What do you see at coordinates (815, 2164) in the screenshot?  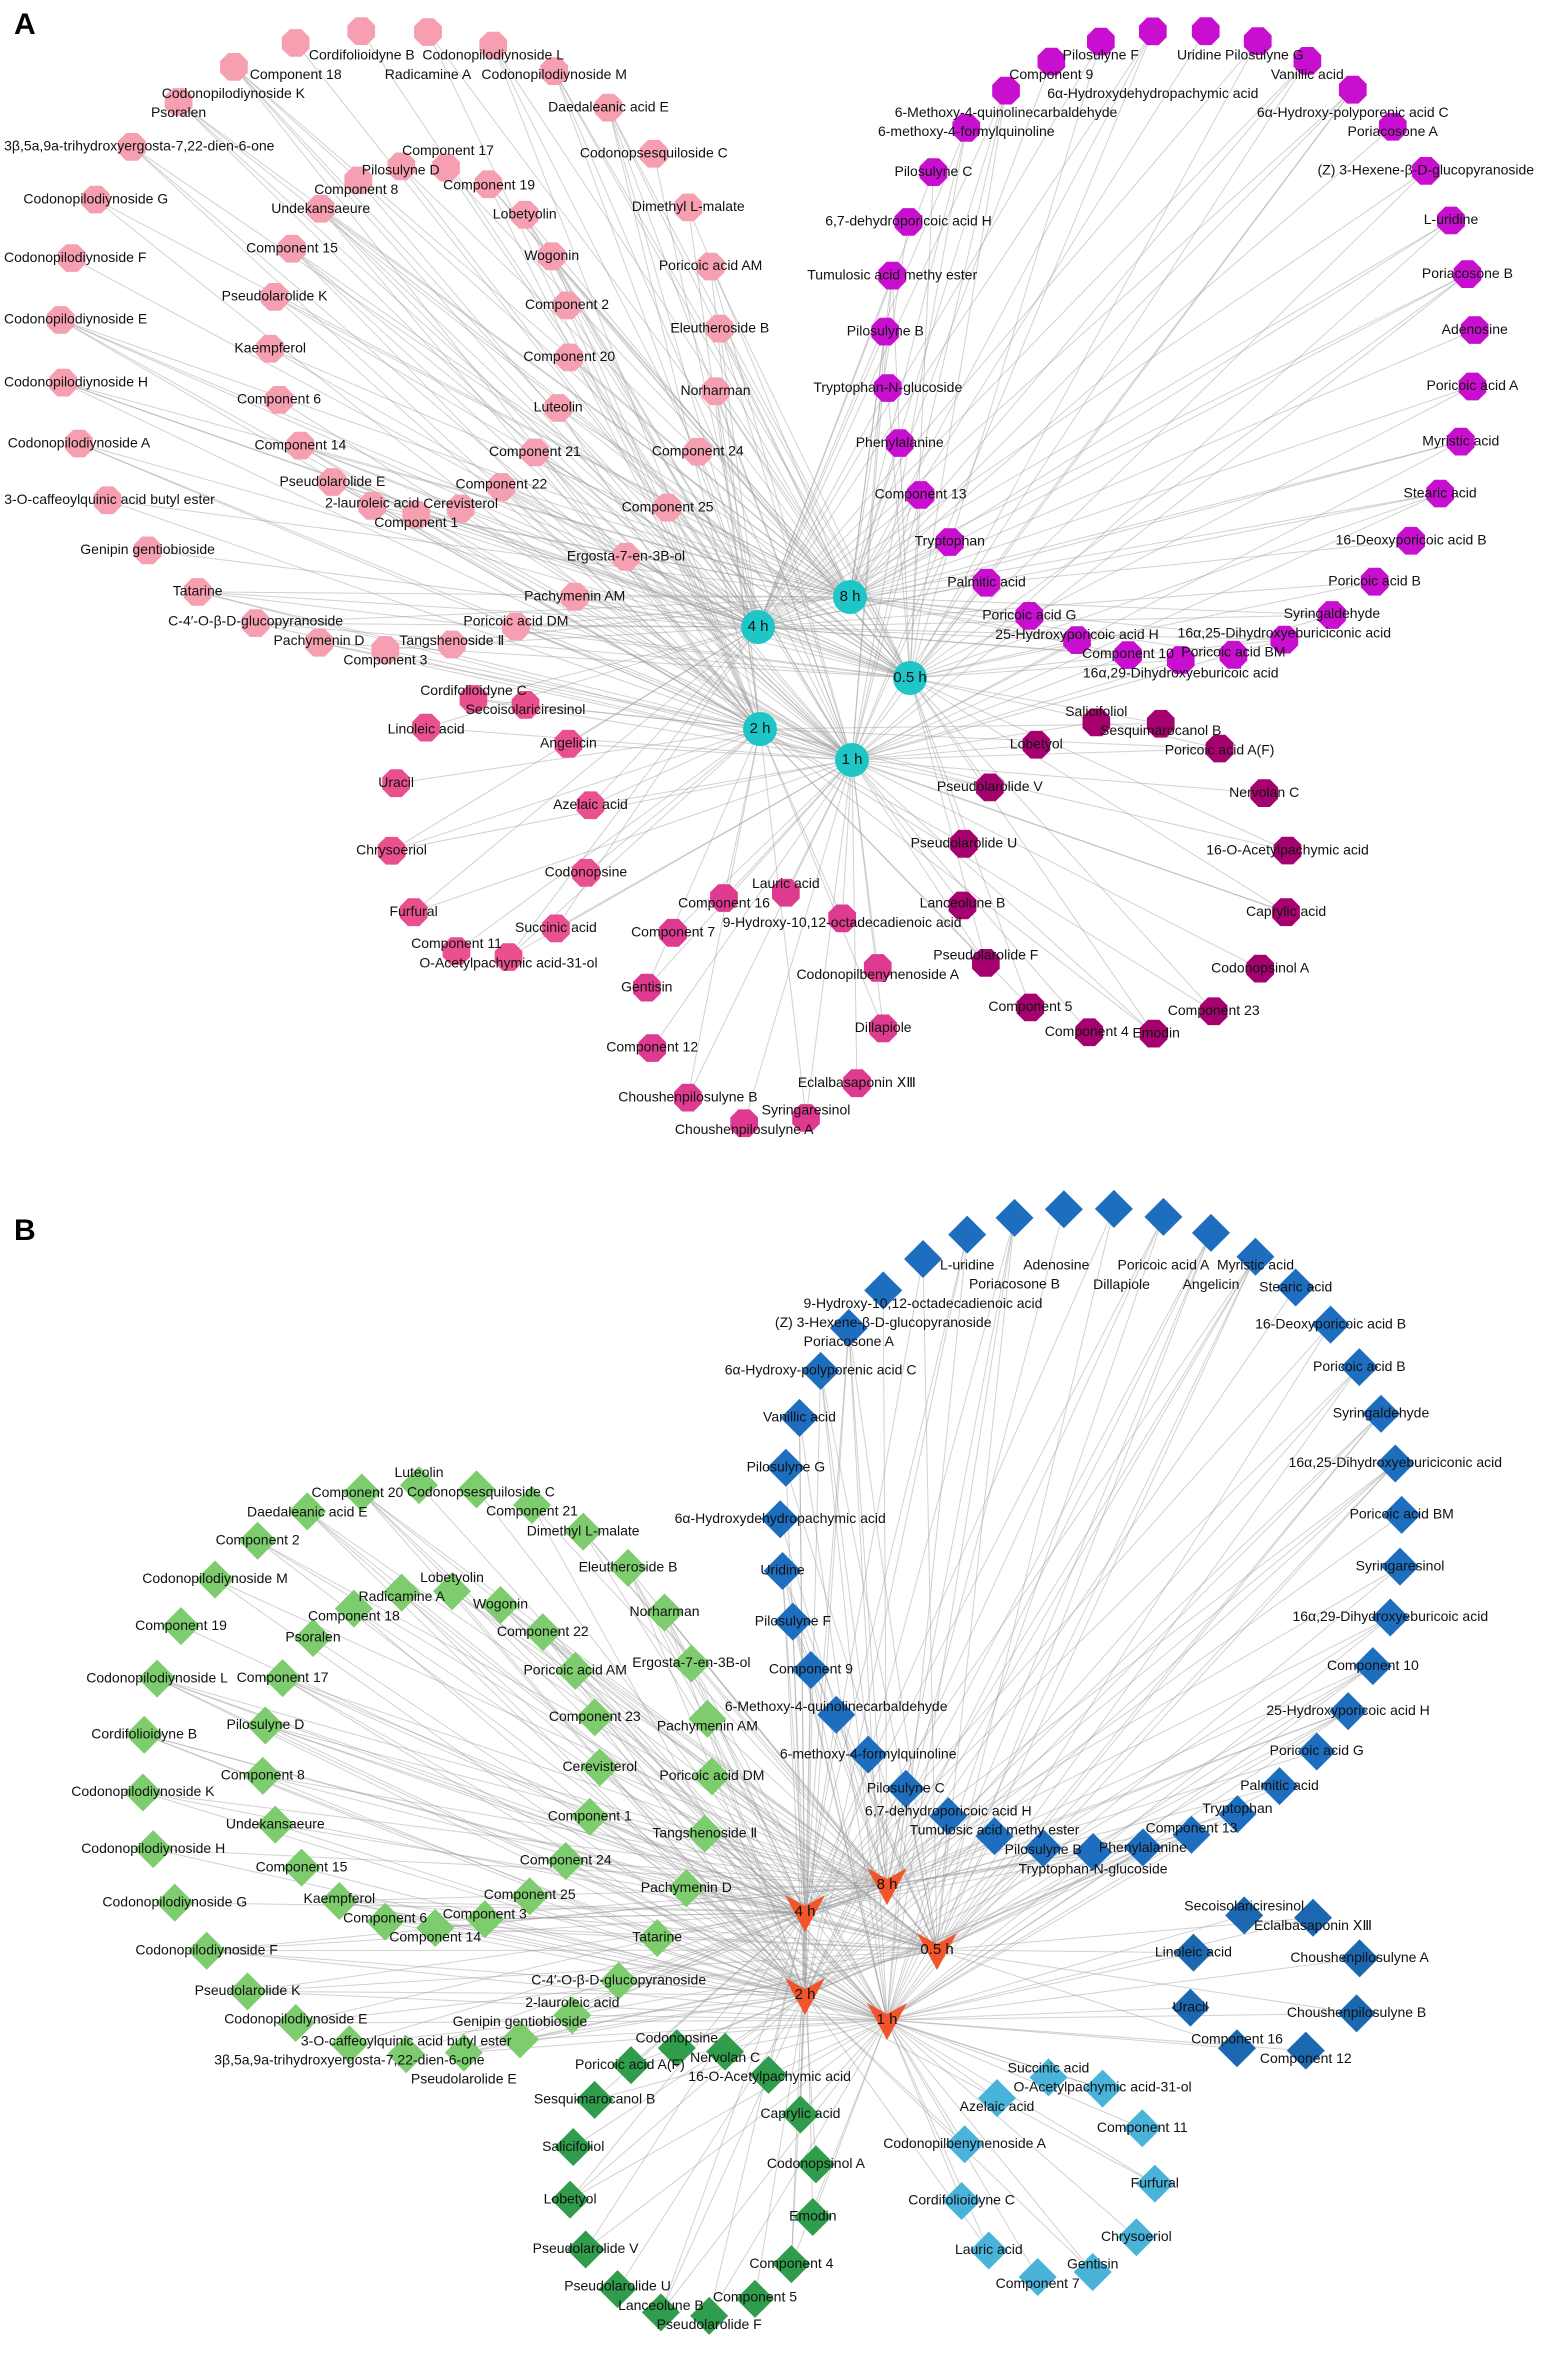 I see `compound-node-codonopsinol-a` at bounding box center [815, 2164].